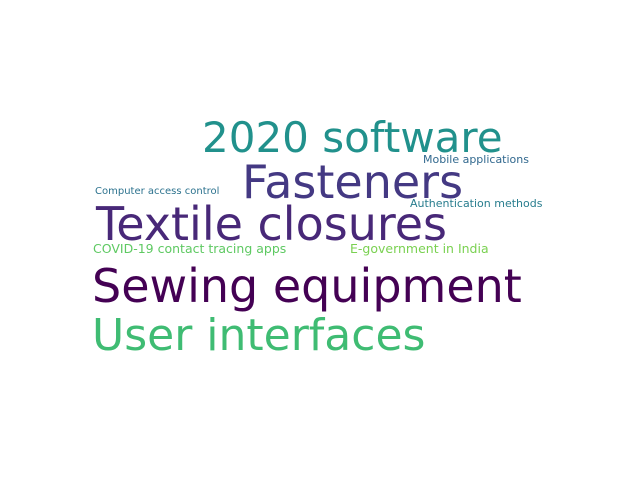  What do you see at coordinates (272, 224) in the screenshot?
I see `word-textile-closures: Textile closures` at bounding box center [272, 224].